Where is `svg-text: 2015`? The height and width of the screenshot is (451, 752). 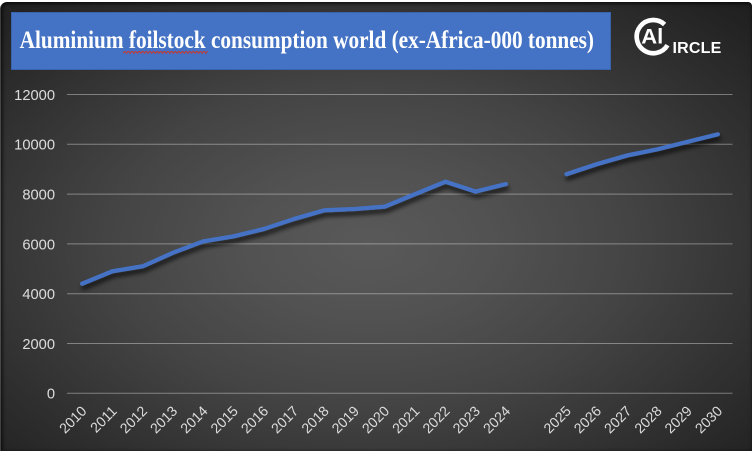
svg-text: 2015 is located at coordinates (225, 420).